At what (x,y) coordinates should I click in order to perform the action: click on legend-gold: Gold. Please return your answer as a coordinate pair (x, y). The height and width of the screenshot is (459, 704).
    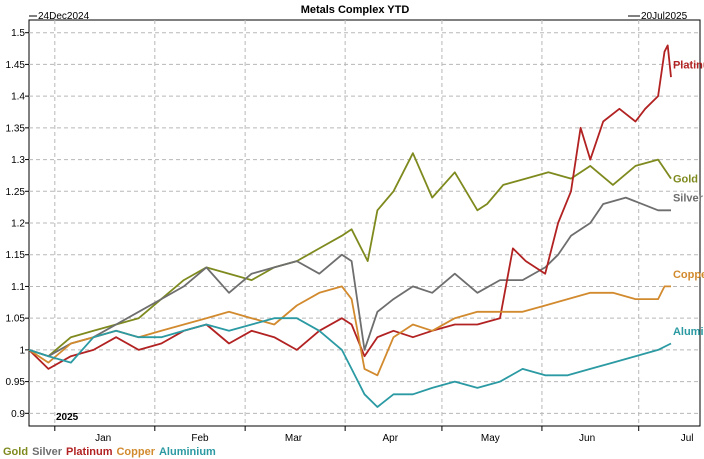
    Looking at the image, I should click on (16, 452).